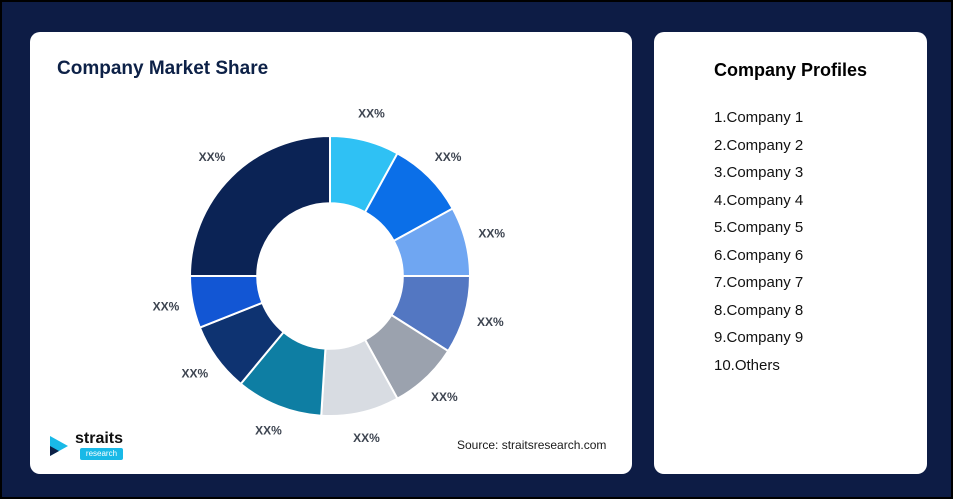 The height and width of the screenshot is (499, 953). I want to click on logo-brand: straits, so click(99, 438).